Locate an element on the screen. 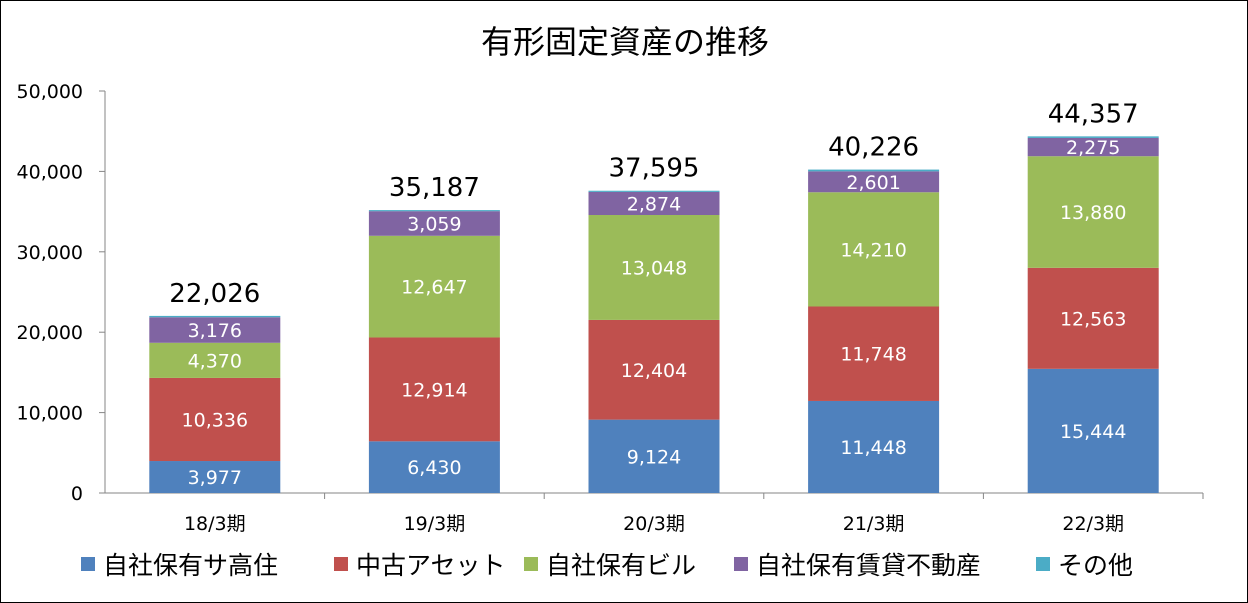 The height and width of the screenshot is (603, 1248). legend-item: その他 is located at coordinates (1084, 565).